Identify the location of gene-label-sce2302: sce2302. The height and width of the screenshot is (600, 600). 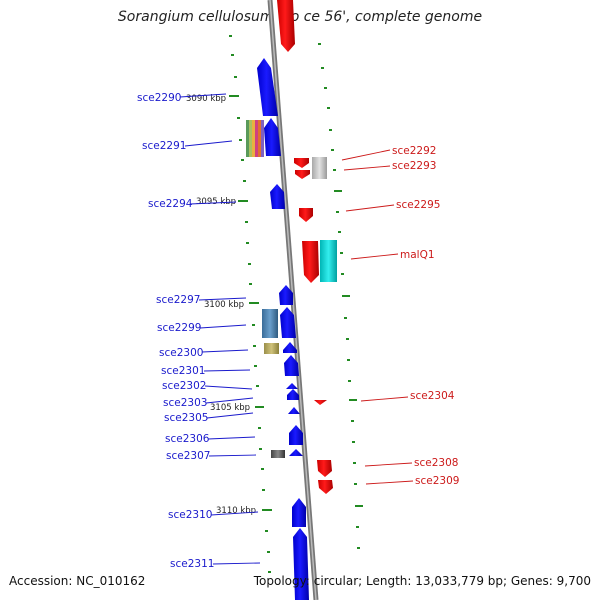
(184, 386).